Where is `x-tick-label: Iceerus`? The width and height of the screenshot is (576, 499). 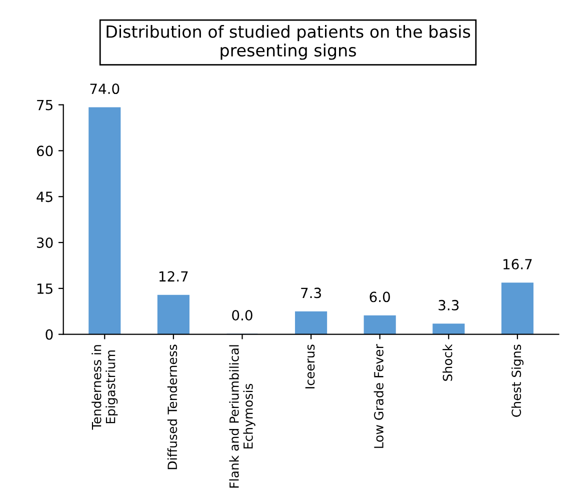
x-tick-label: Iceerus is located at coordinates (310, 366).